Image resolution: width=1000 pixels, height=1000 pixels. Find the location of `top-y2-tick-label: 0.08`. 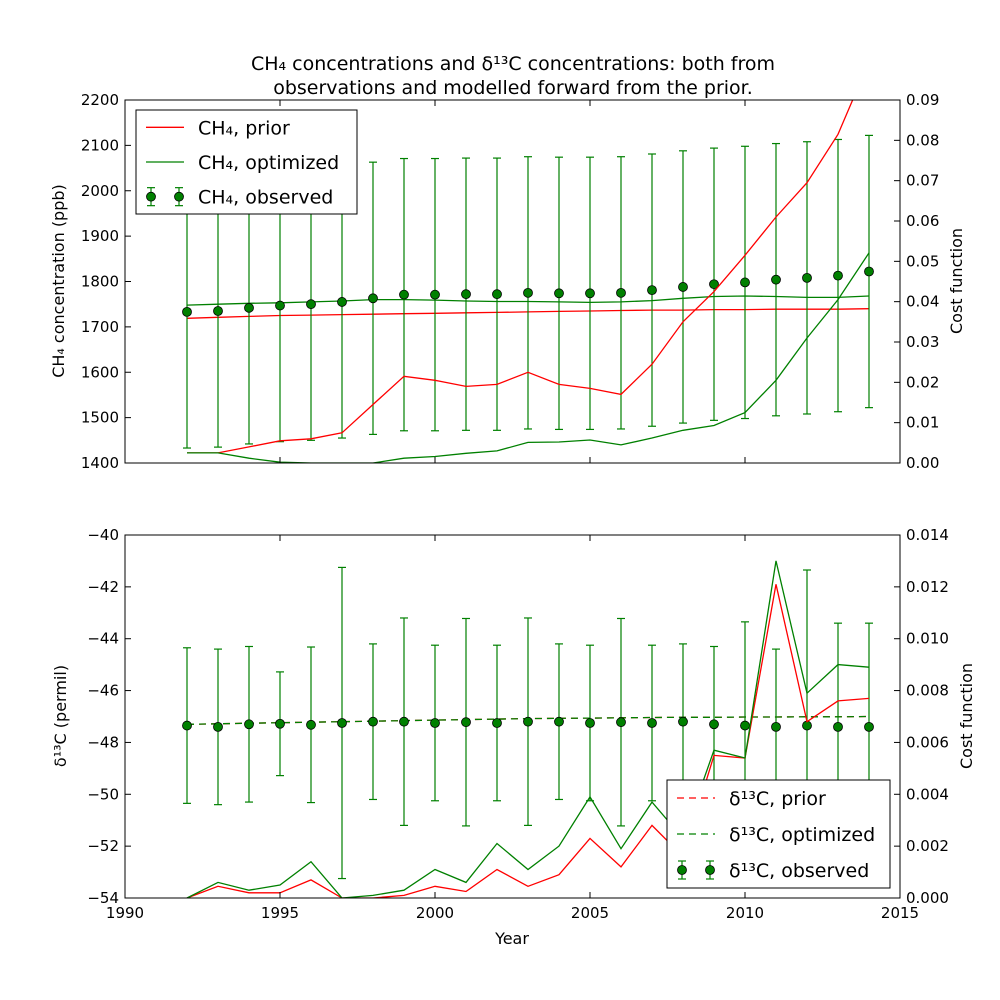

top-y2-tick-label: 0.08 is located at coordinates (922, 140).